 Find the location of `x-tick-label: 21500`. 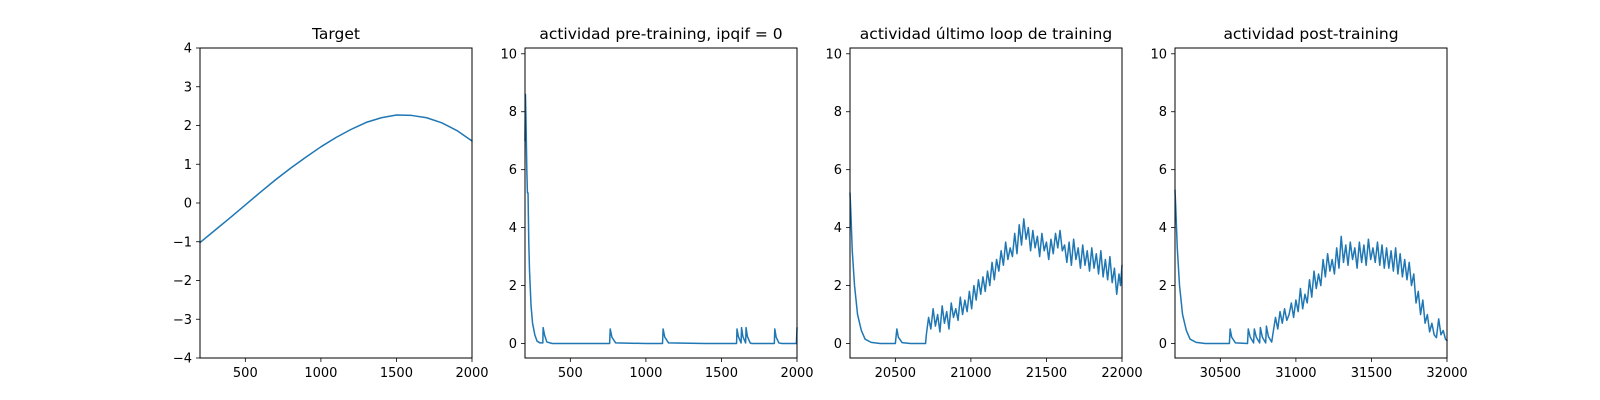

x-tick-label: 21500 is located at coordinates (1046, 373).